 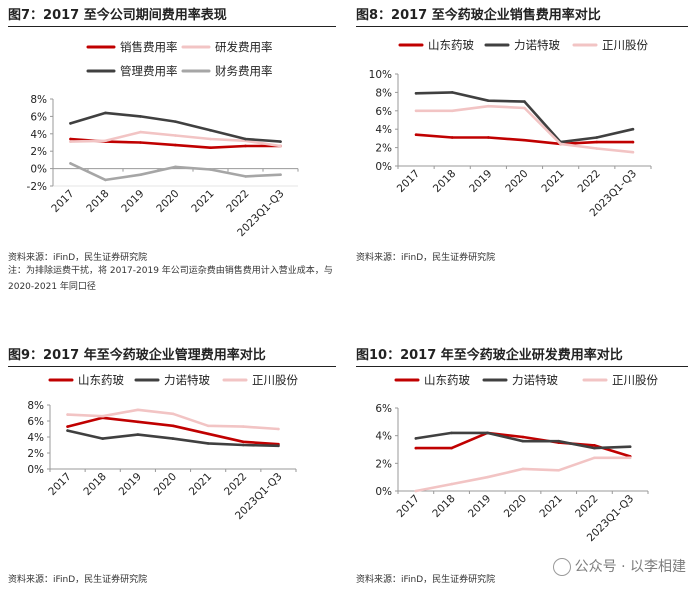 I want to click on legend-label: 力诺特玻, so click(x=187, y=380).